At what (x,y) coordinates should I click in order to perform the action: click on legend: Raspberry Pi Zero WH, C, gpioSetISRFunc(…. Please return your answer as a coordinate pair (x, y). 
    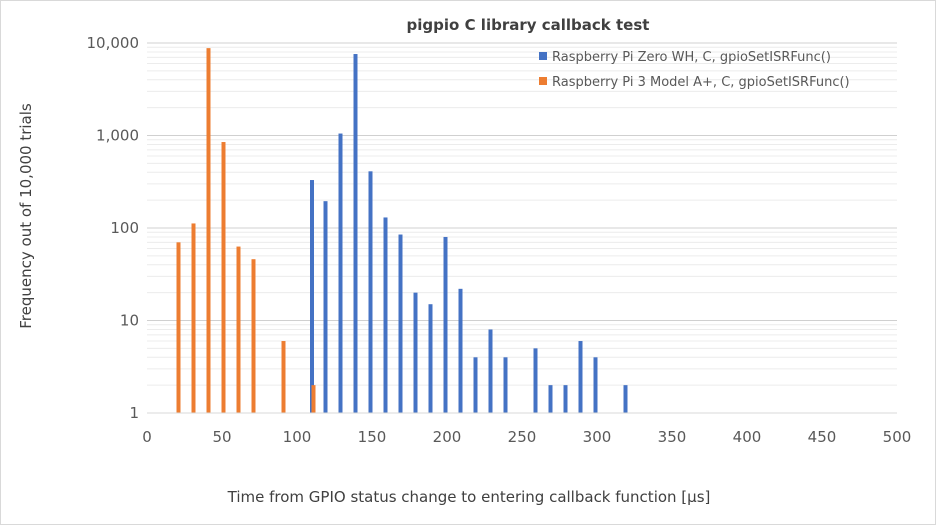
    Looking at the image, I should click on (694, 70).